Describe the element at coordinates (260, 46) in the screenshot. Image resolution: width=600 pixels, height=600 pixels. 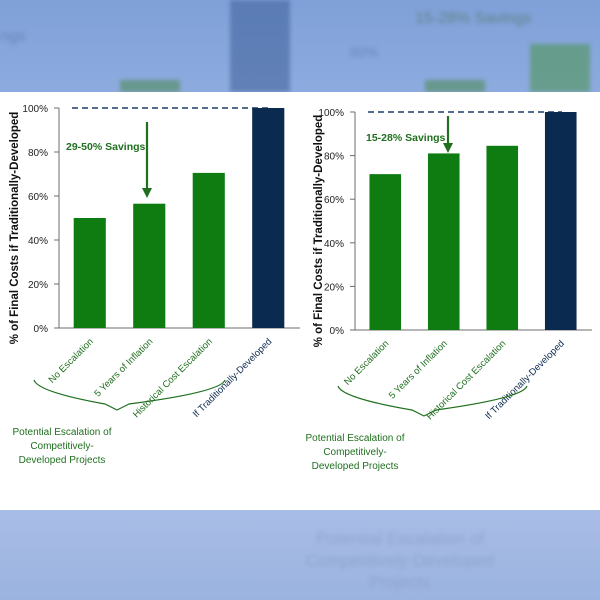
I see `bg-navy-bar-left` at that location.